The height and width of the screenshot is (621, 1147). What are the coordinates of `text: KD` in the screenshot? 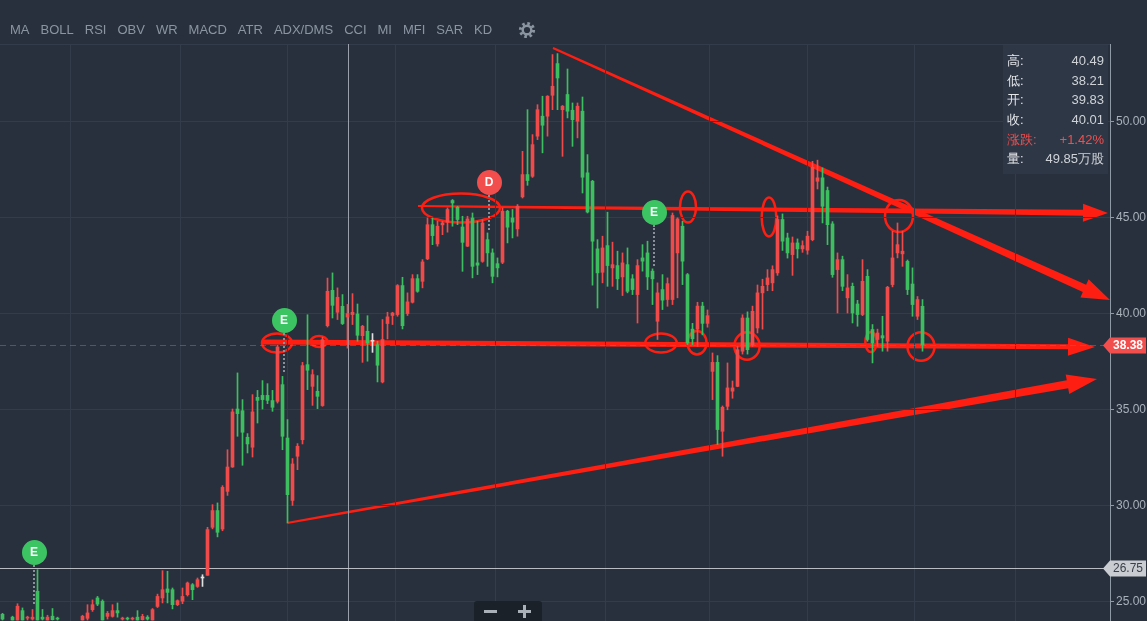 It's located at (483, 29).